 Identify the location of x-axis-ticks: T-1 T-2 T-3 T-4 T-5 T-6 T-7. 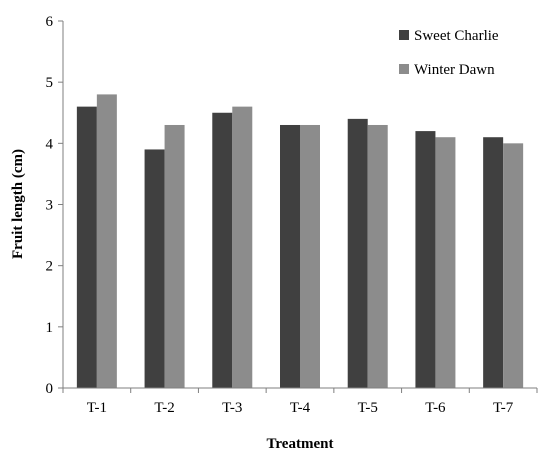
(300, 402).